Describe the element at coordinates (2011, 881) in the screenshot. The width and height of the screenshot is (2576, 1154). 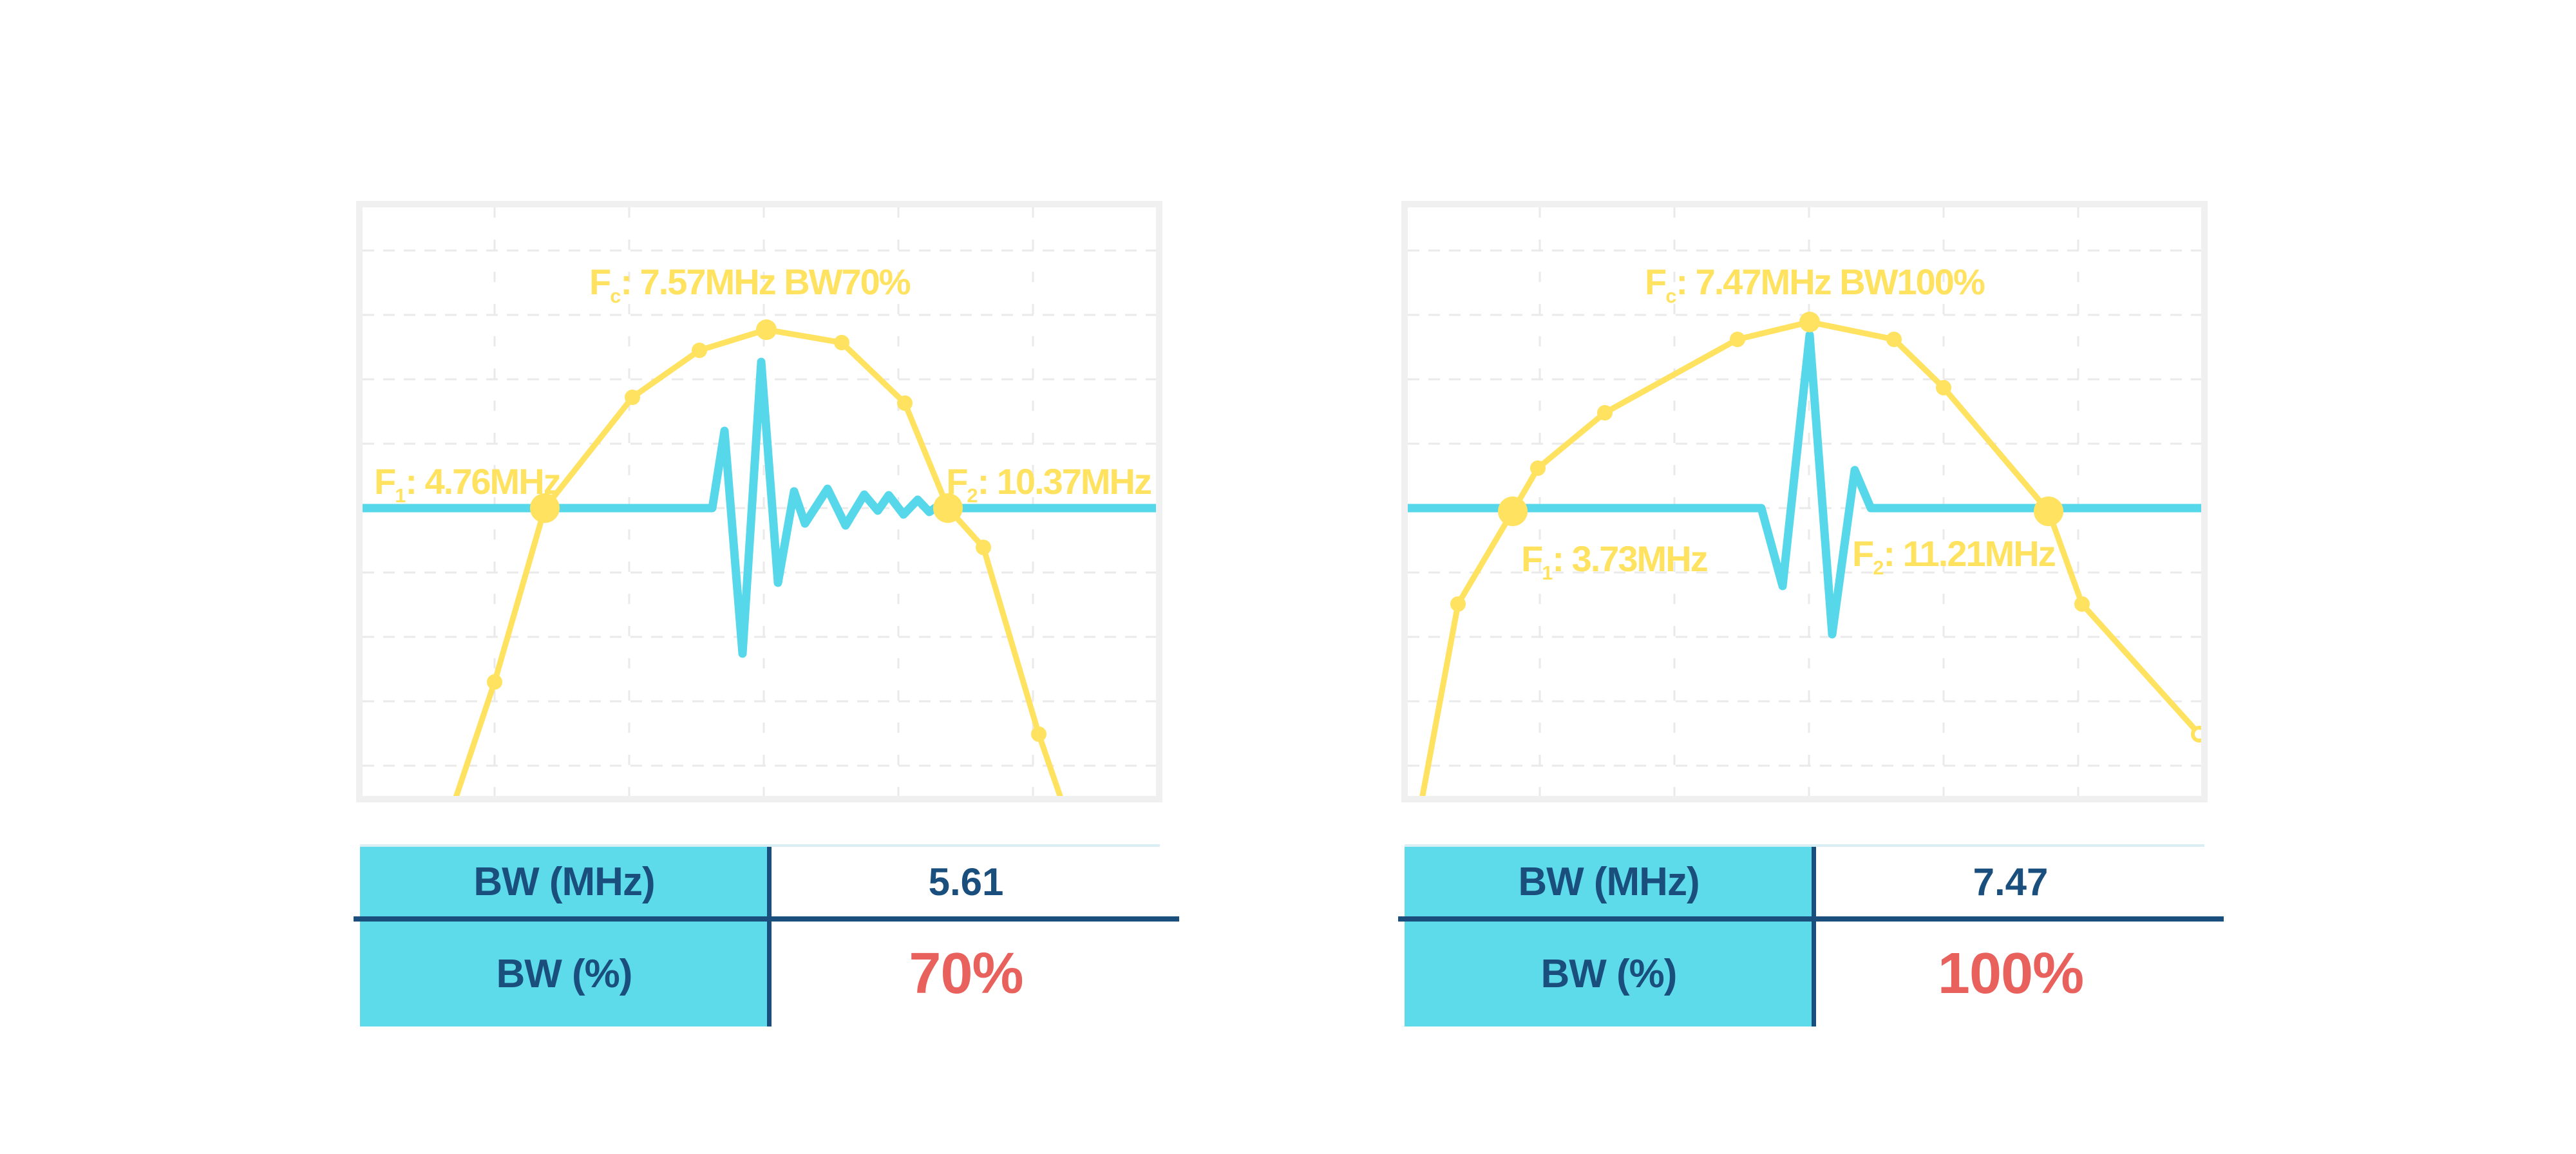
I see `bw-mhz-value-cell: 7.47` at that location.